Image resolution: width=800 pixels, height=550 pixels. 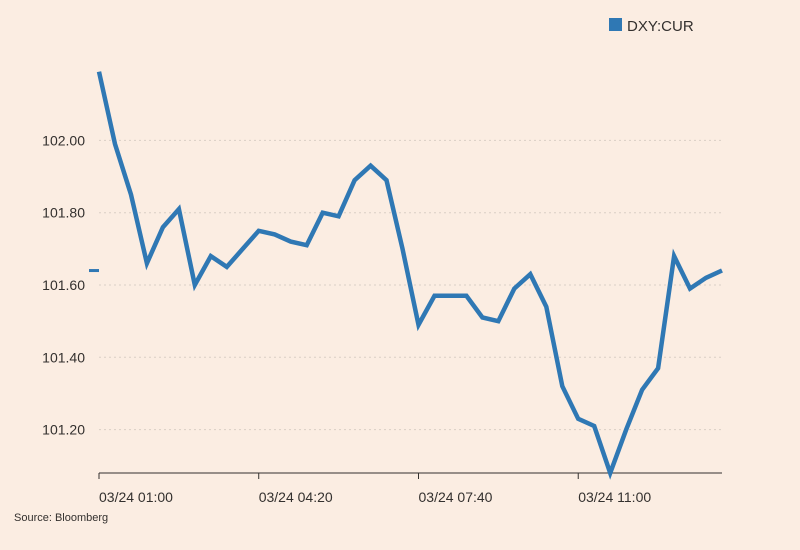 I want to click on x-tick-label: 03/24 01:00, so click(x=136, y=497).